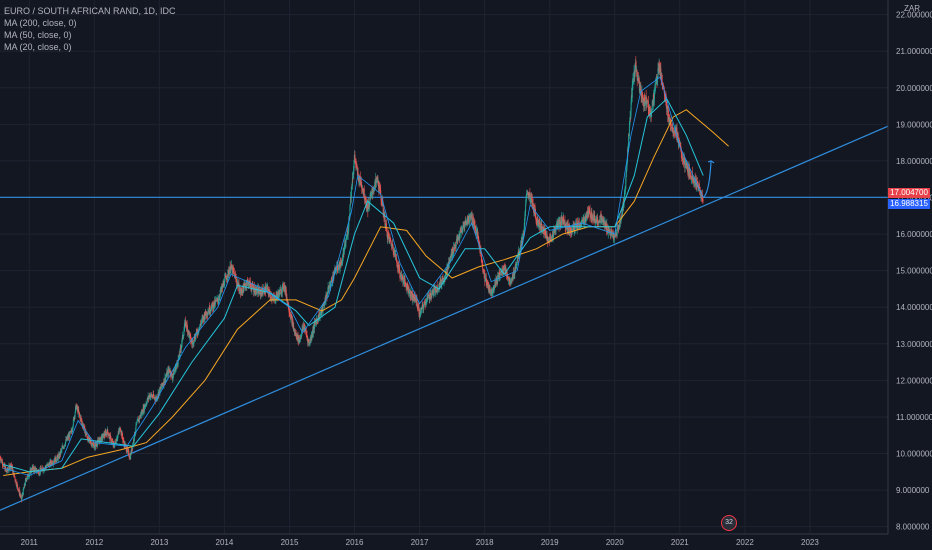 The image size is (932, 550). Describe the element at coordinates (729, 523) in the screenshot. I see `event-badge: 32` at that location.